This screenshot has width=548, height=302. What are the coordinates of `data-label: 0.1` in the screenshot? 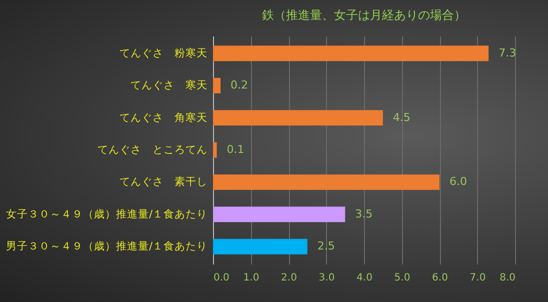 It's located at (235, 149).